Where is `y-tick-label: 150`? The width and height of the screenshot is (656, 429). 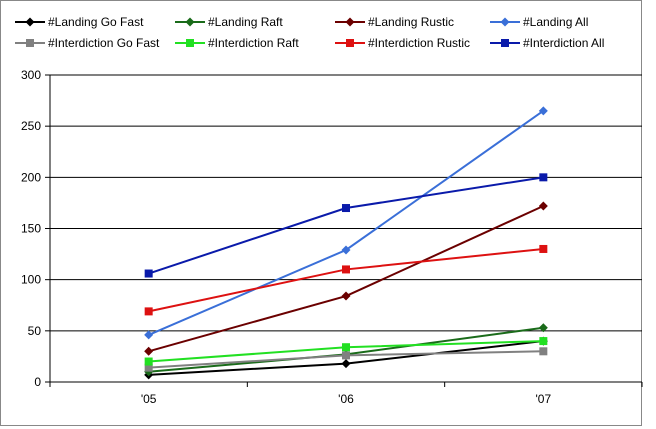
y-tick-label: 150 is located at coordinates (31, 229).